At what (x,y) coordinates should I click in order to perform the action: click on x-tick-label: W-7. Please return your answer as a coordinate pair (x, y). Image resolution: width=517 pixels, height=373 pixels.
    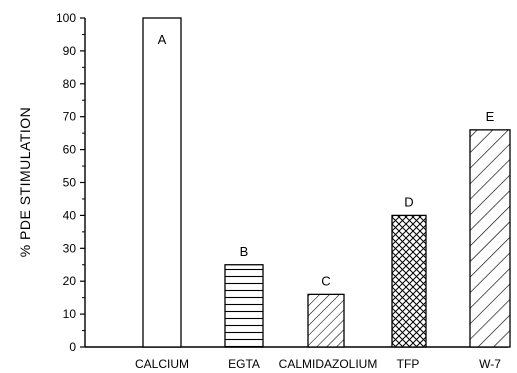
    Looking at the image, I should click on (490, 364).